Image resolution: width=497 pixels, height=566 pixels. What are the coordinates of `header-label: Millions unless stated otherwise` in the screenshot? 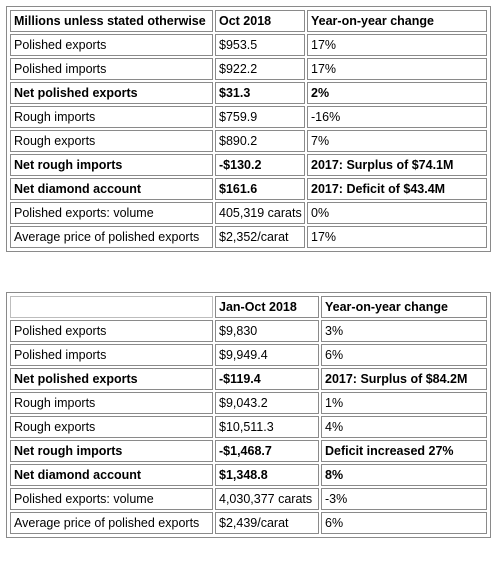 It's located at (111, 21).